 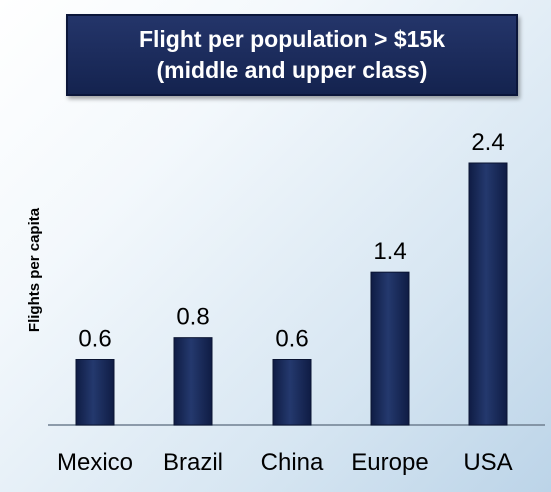 I want to click on value-label-china: 0.6, so click(x=291, y=339).